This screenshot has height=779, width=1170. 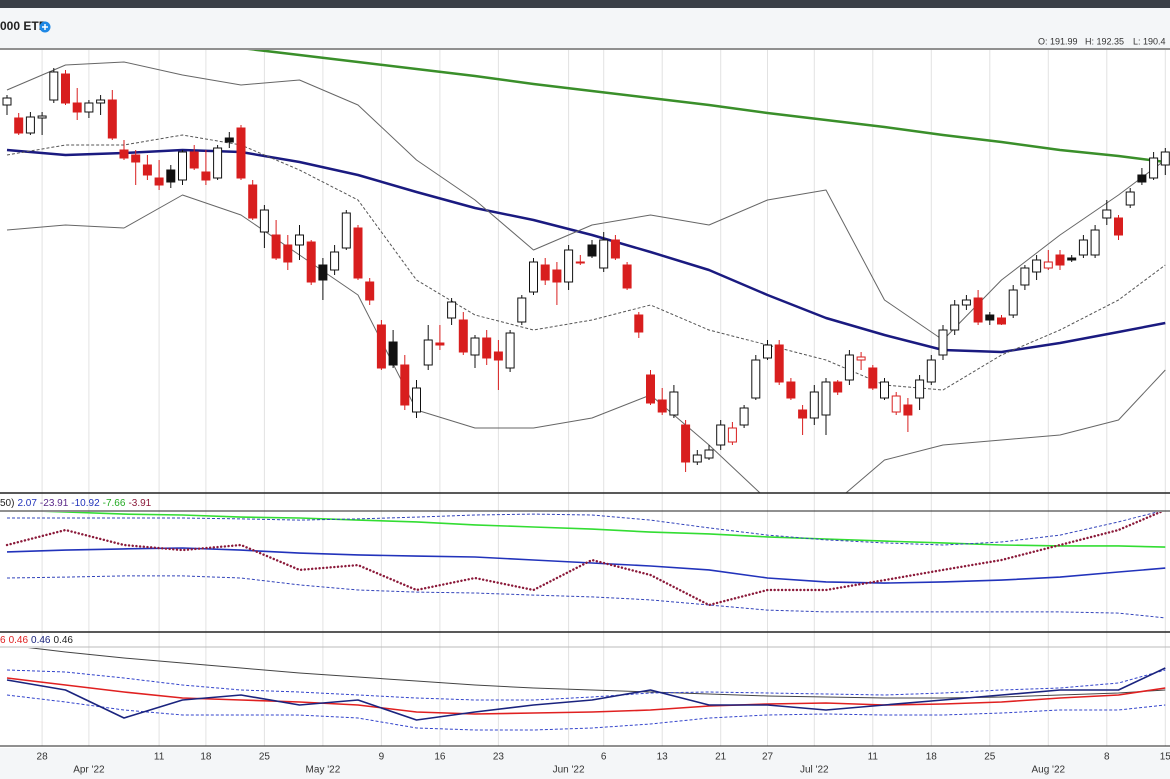 What do you see at coordinates (1058, 41) in the screenshot?
I see `ohlc-open: O: 191.99` at bounding box center [1058, 41].